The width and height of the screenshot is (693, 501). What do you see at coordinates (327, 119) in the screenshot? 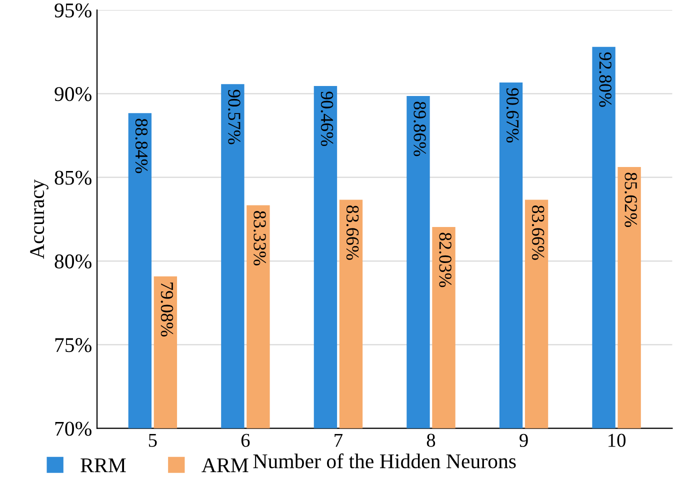
I see `data-label: 90.46%` at bounding box center [327, 119].